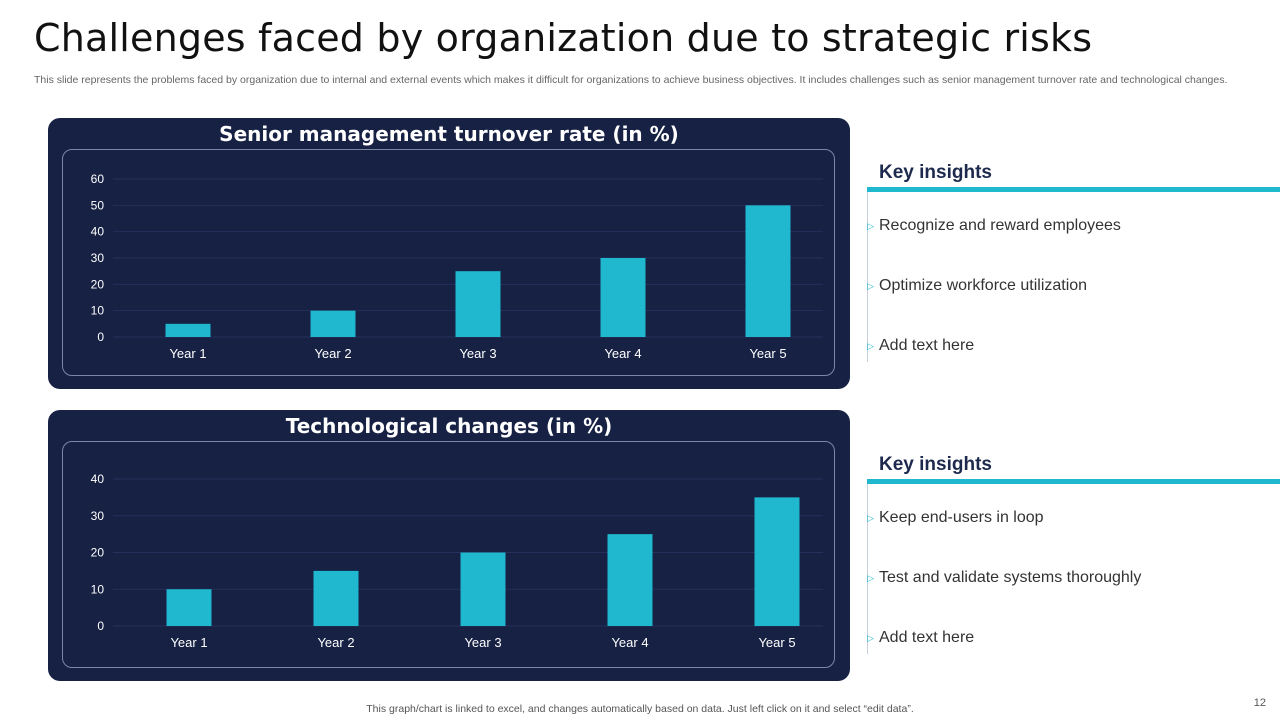 This screenshot has height=720, width=1280. What do you see at coordinates (449, 134) in the screenshot?
I see `turnover-chart-title: Senior management turnover rate (in %)` at bounding box center [449, 134].